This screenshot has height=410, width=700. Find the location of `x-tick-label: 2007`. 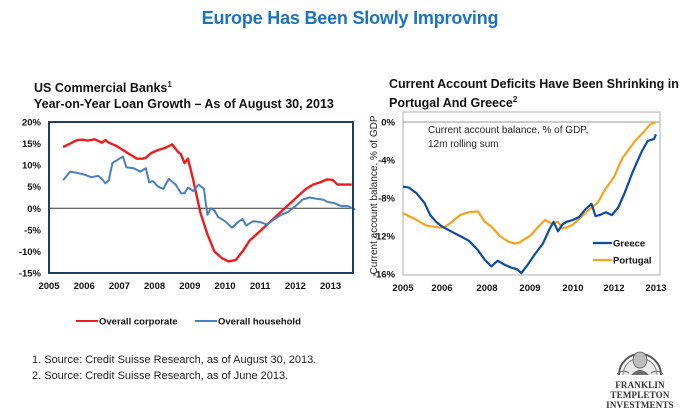

x-tick-label: 2007 is located at coordinates (119, 286).